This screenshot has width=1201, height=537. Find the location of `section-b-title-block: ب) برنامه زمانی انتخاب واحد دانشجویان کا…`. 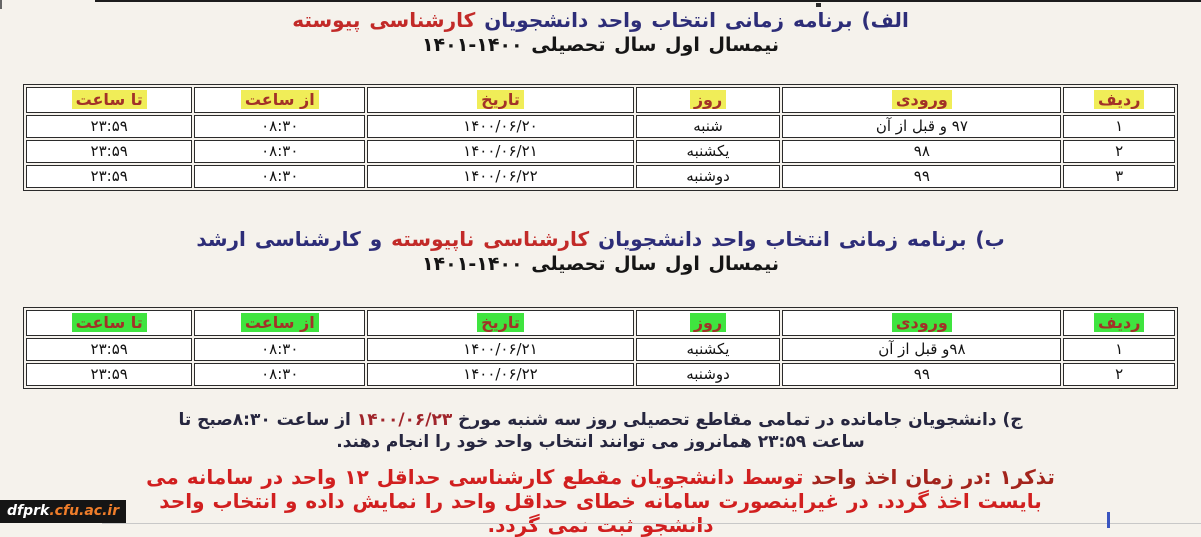

section-b-title-block: ب) برنامه زمانی انتخاب واحد دانشجویان کا… is located at coordinates (600, 252).